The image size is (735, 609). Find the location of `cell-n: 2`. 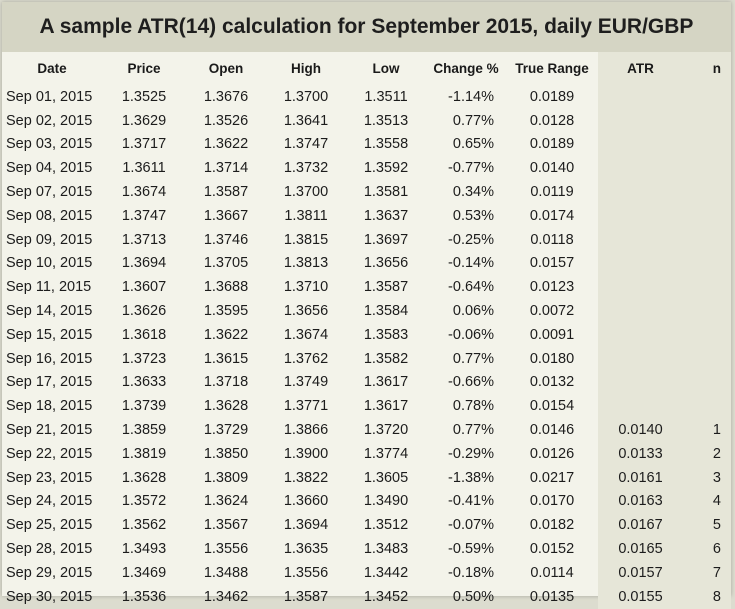

cell-n: 2 is located at coordinates (707, 453).